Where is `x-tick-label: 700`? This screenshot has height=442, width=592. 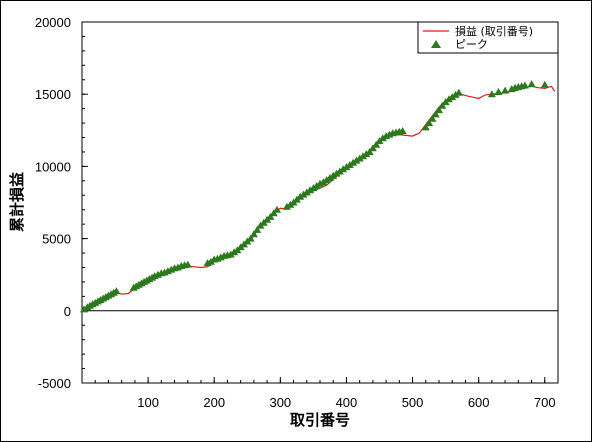 x-tick-label: 700 is located at coordinates (545, 402).